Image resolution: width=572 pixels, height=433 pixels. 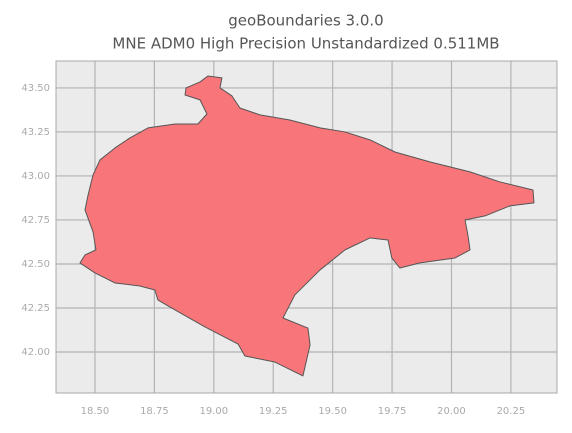 I want to click on chart-title: geoBoundaries 3.0.0, so click(x=305, y=21).